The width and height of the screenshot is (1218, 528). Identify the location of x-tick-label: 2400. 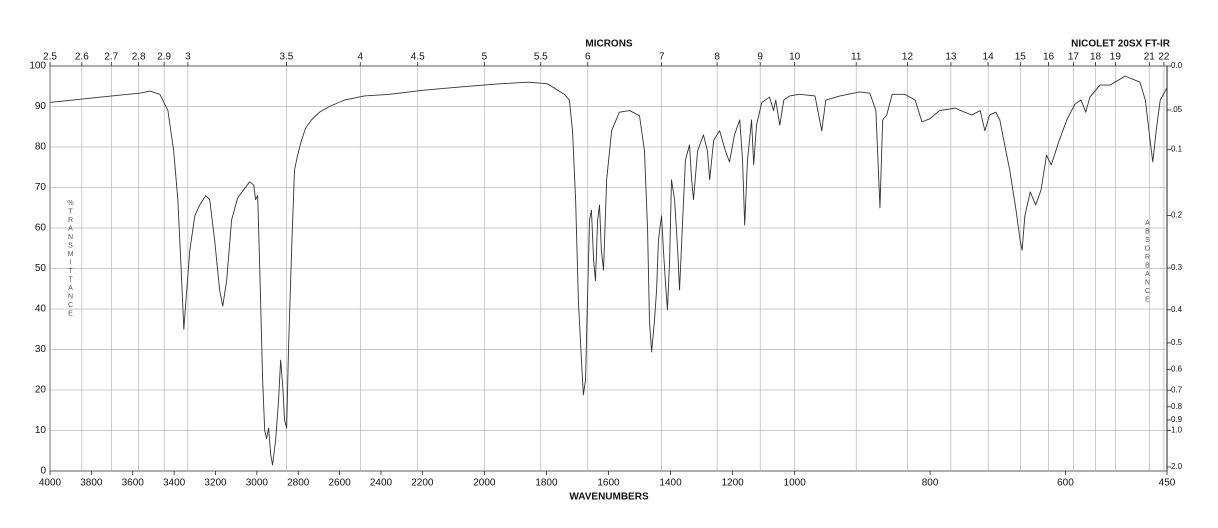
(381, 483).